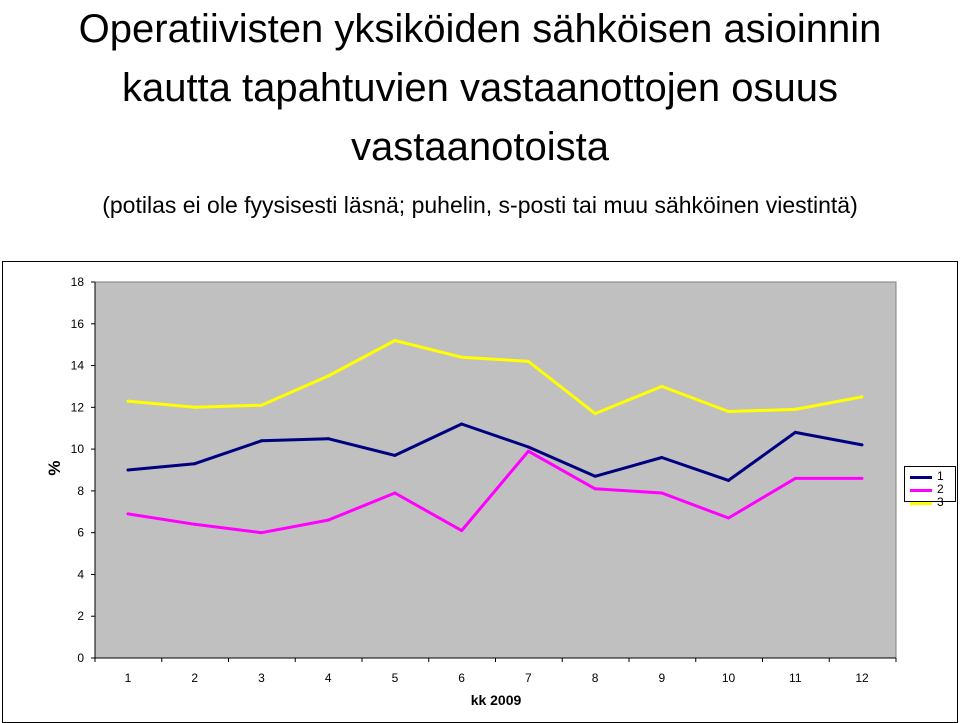 This screenshot has width=960, height=723. What do you see at coordinates (78, 324) in the screenshot?
I see `y-tick-label: 16` at bounding box center [78, 324].